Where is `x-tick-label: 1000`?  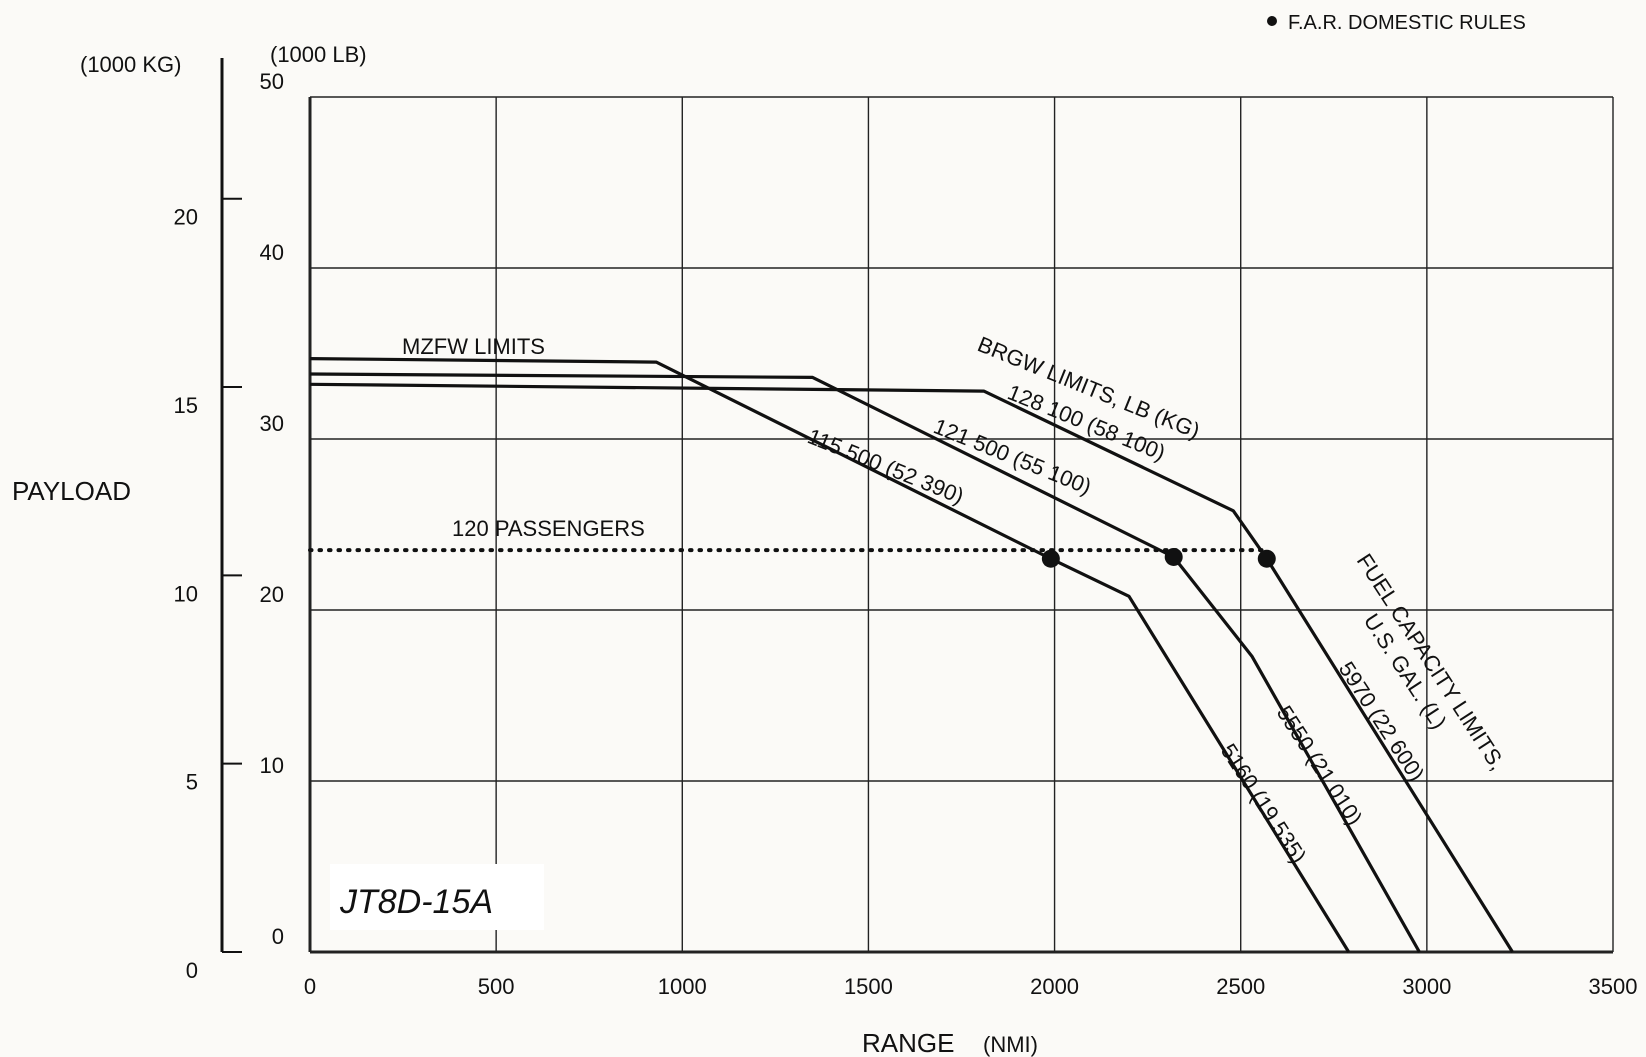 x-tick-label: 1000 is located at coordinates (682, 986).